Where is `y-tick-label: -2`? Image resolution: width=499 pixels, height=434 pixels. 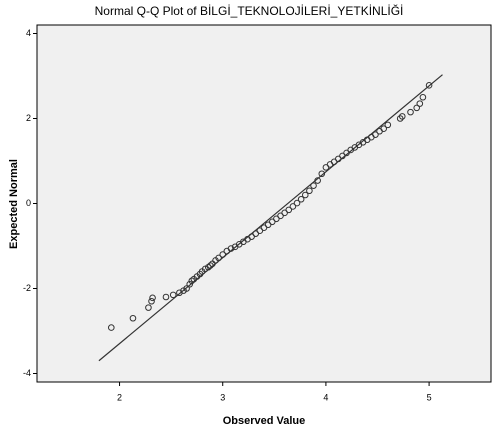
y-tick-label: -2 is located at coordinates (27, 288).